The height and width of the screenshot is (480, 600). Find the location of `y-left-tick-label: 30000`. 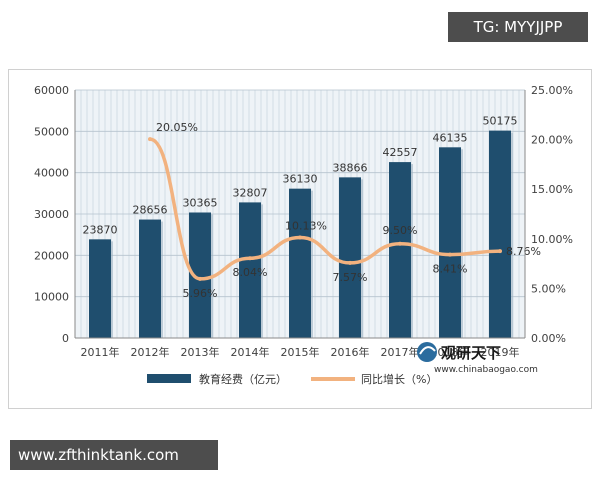

y-left-tick-label: 30000 is located at coordinates (51, 214).